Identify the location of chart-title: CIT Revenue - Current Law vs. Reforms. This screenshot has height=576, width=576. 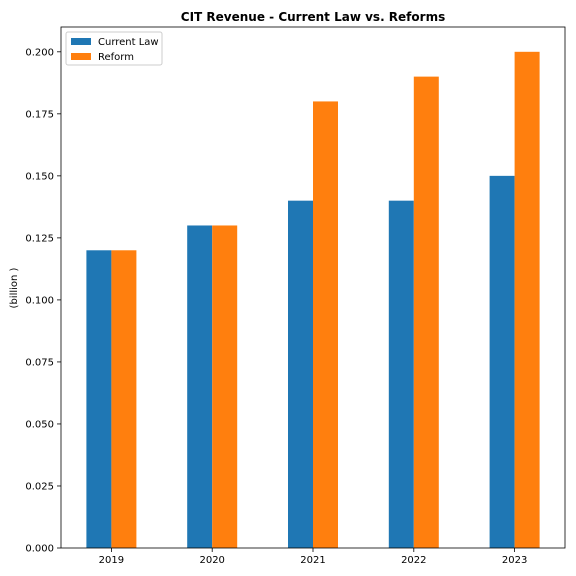
(313, 17).